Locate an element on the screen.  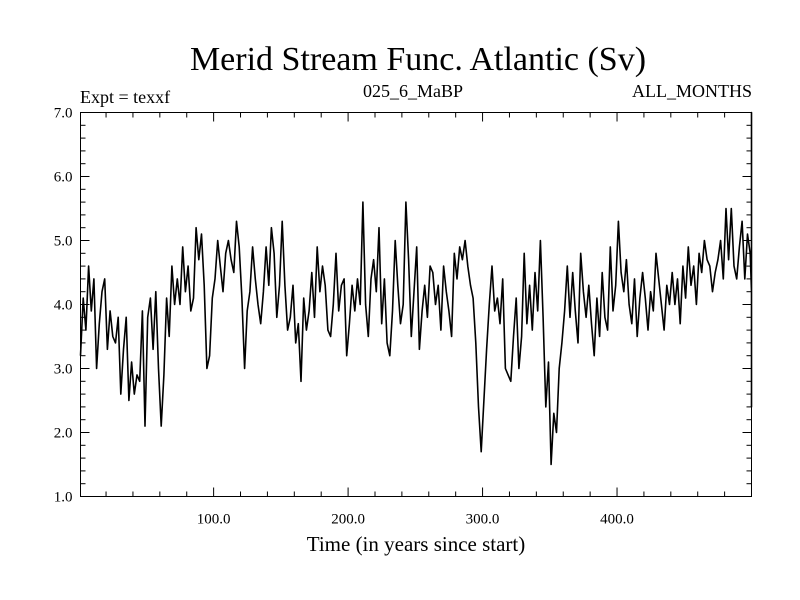
y-tick-label: 3.0 is located at coordinates (63, 370).